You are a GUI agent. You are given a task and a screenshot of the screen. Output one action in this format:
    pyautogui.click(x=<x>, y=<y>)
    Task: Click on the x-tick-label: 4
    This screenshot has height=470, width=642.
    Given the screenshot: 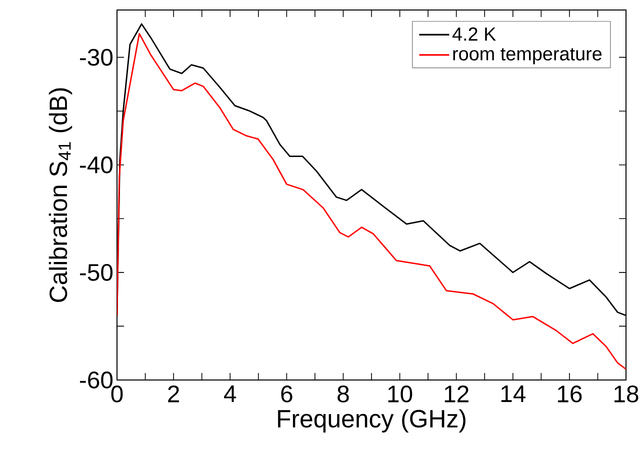 What is the action you would take?
    pyautogui.click(x=230, y=394)
    